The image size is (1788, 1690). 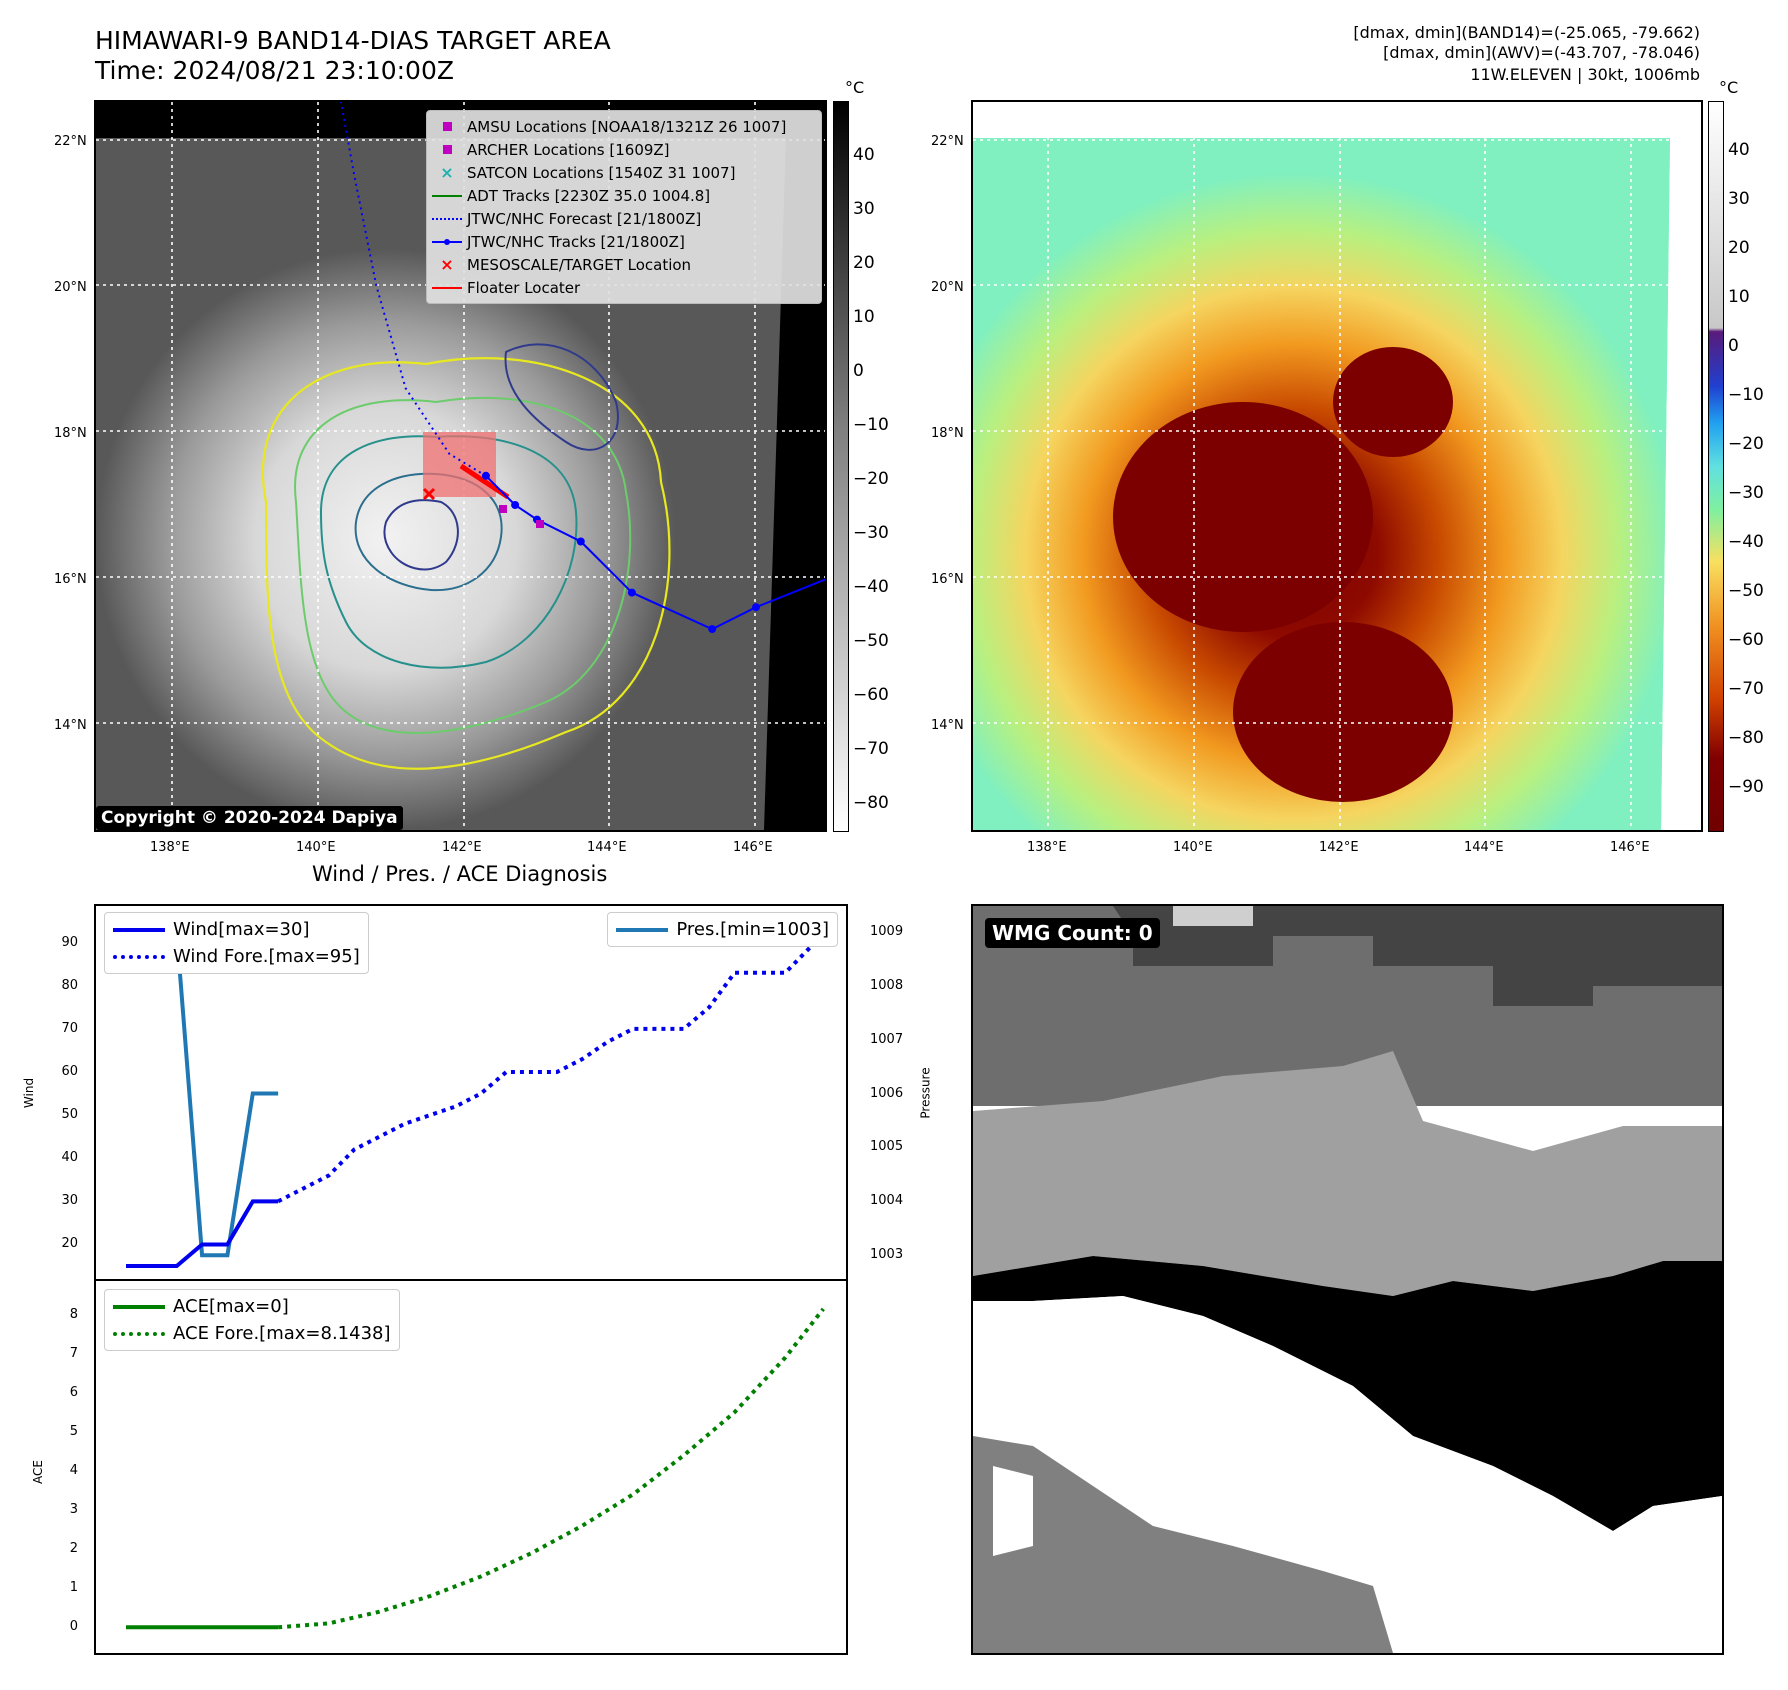 I want to click on legend-archer: ARCHER Locations [1609Z], so click(x=624, y=149).